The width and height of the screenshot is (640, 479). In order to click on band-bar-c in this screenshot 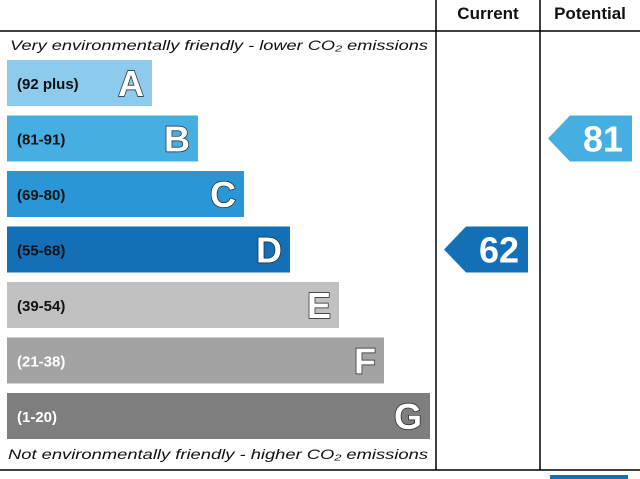, I will do `click(125, 194)`.